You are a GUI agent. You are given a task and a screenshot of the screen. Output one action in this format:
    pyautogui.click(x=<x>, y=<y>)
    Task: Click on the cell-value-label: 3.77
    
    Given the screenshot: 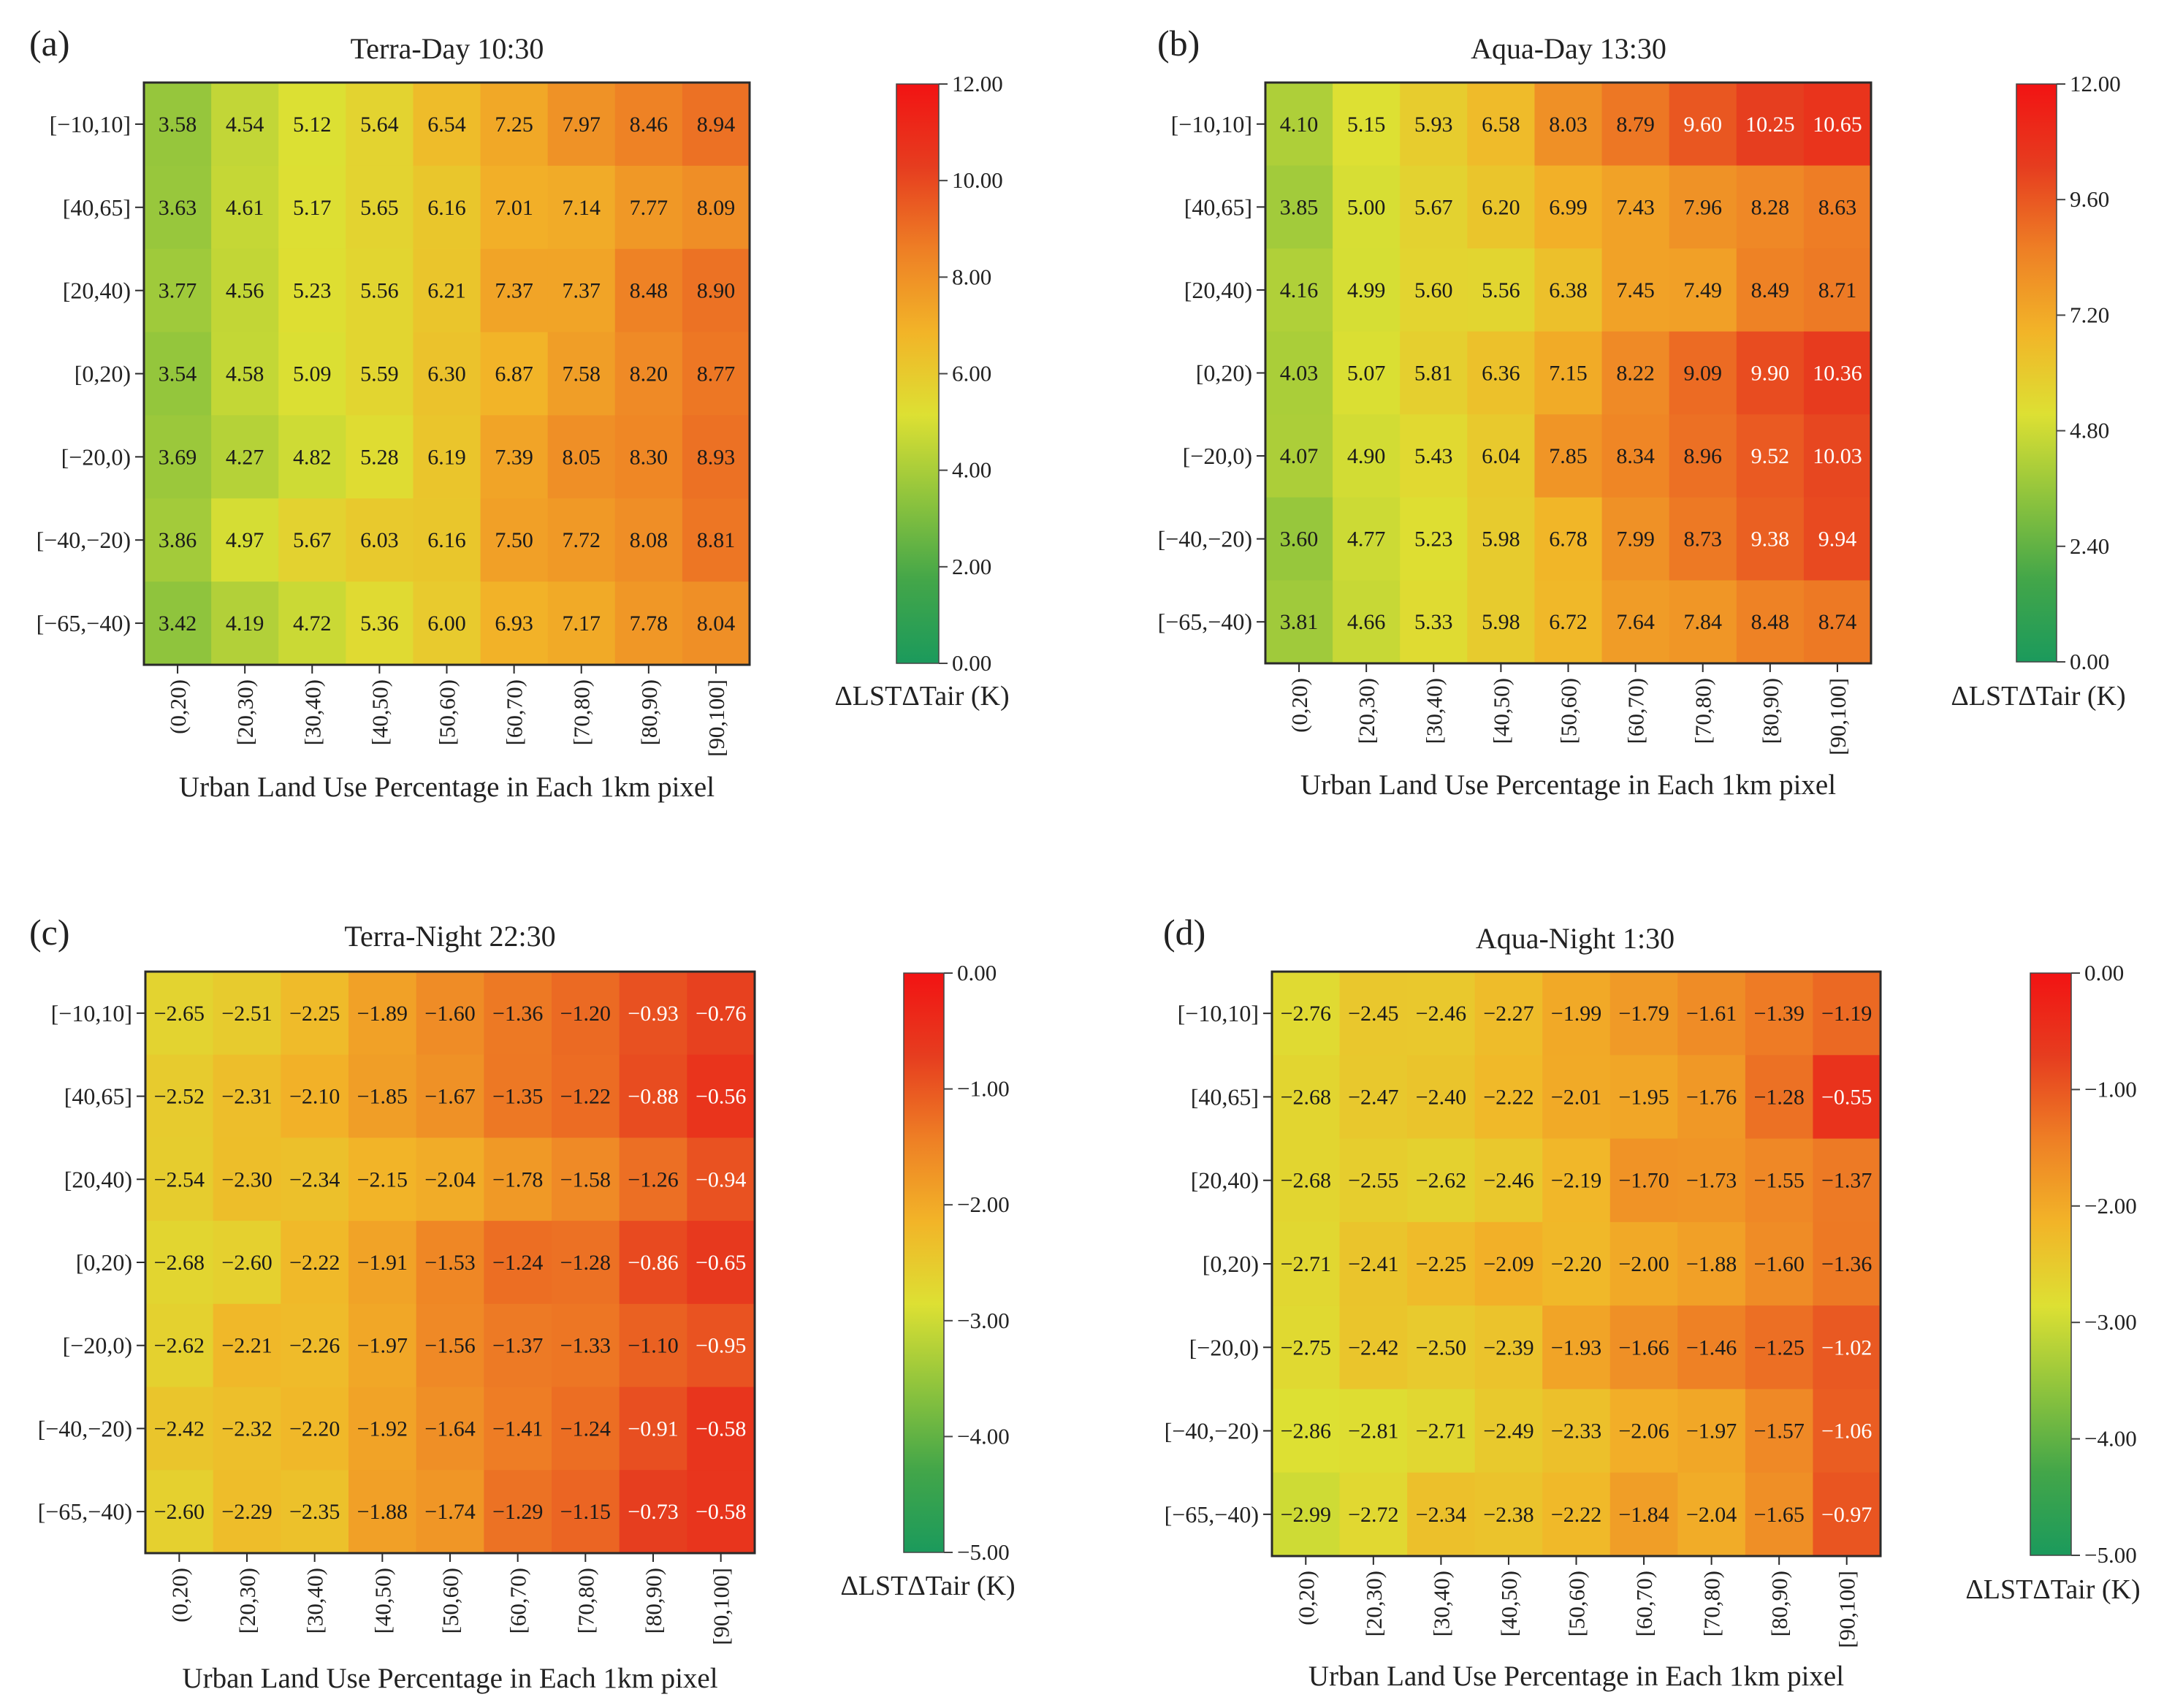 What is the action you would take?
    pyautogui.click(x=178, y=291)
    